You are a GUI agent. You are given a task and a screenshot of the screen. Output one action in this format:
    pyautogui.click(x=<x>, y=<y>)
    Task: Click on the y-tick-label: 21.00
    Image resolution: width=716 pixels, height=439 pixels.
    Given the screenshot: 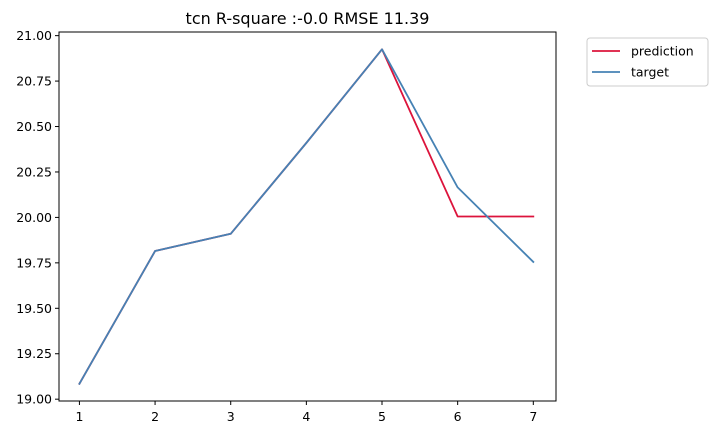 What is the action you would take?
    pyautogui.click(x=34, y=35)
    